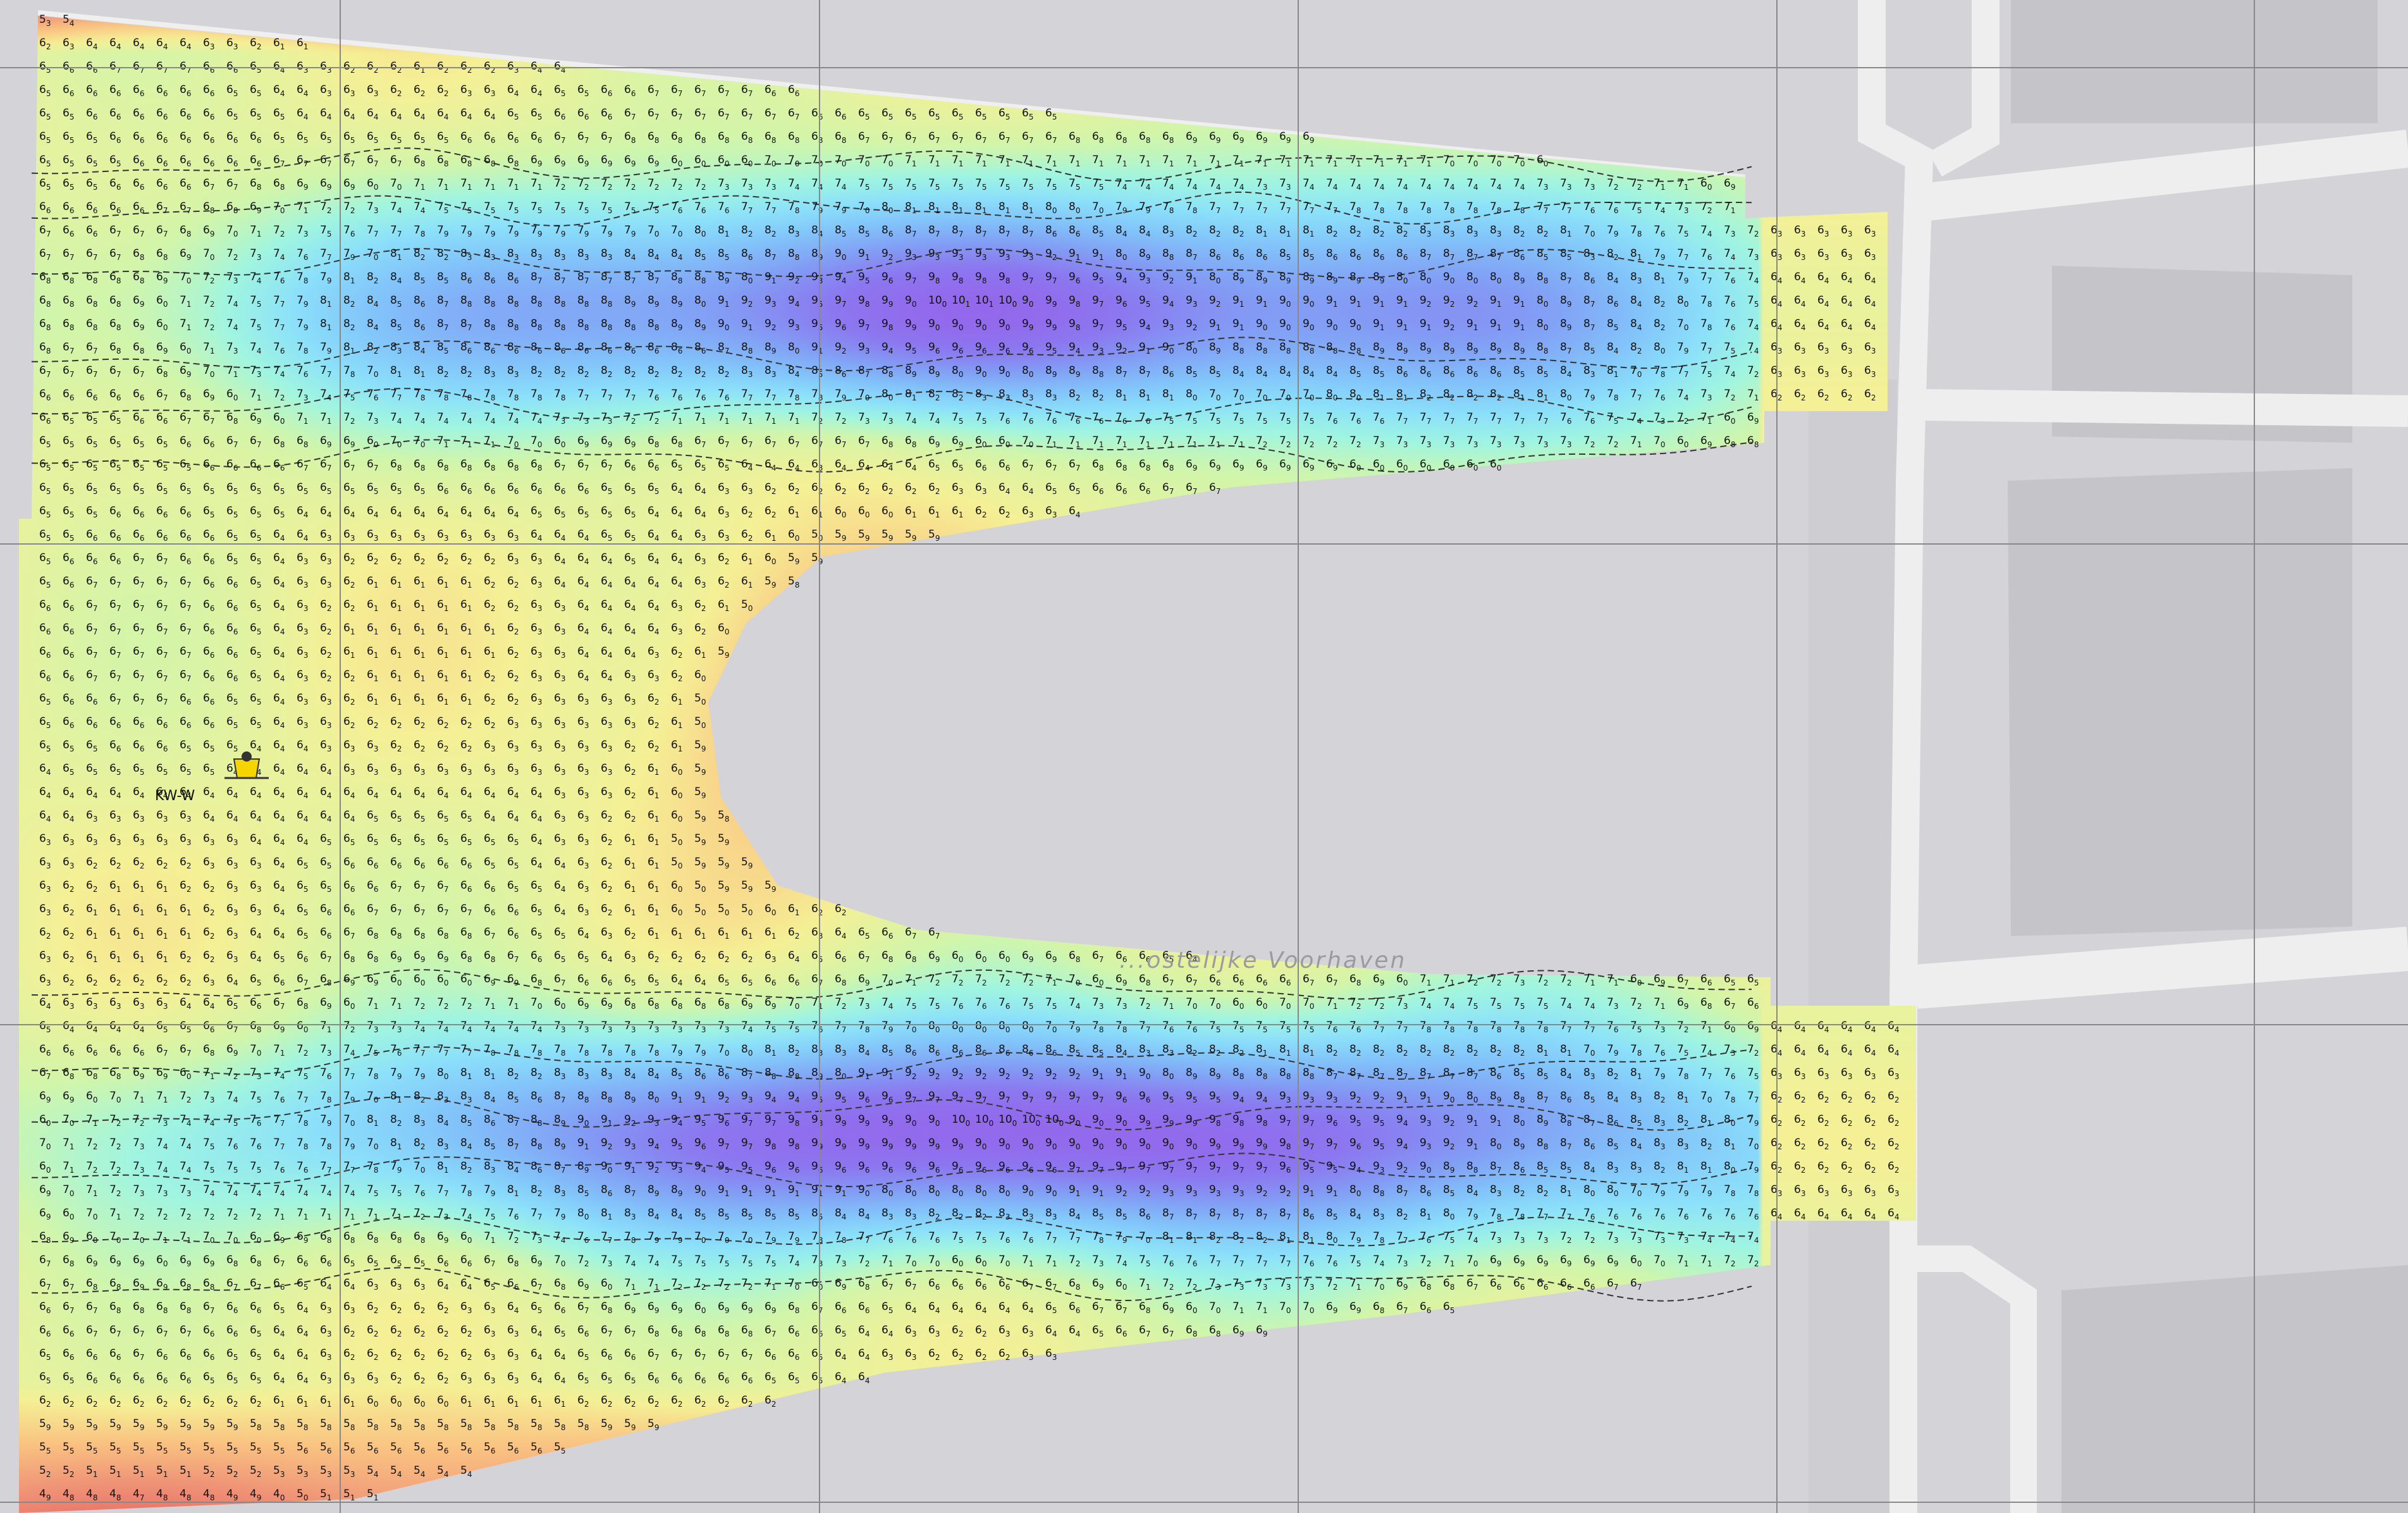 The image size is (2408, 1513). What do you see at coordinates (1004, 371) in the screenshot?
I see `depth-sounding: 90` at bounding box center [1004, 371].